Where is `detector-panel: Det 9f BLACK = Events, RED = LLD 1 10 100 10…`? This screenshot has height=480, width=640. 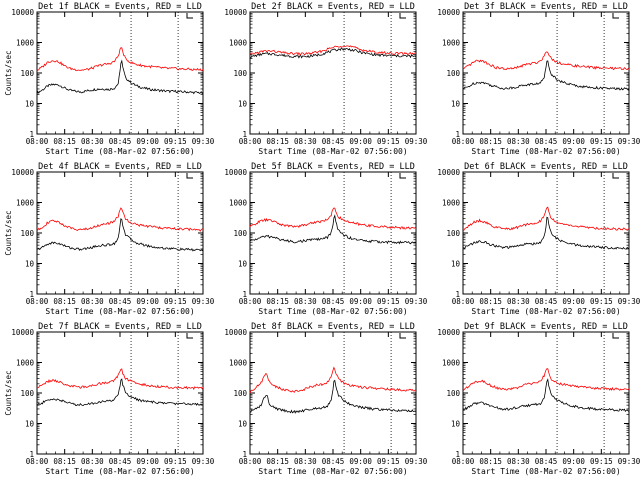 detector-panel: Det 9f BLACK = Events, RED = LLD 1 10 100 10… is located at coordinates (538, 399).